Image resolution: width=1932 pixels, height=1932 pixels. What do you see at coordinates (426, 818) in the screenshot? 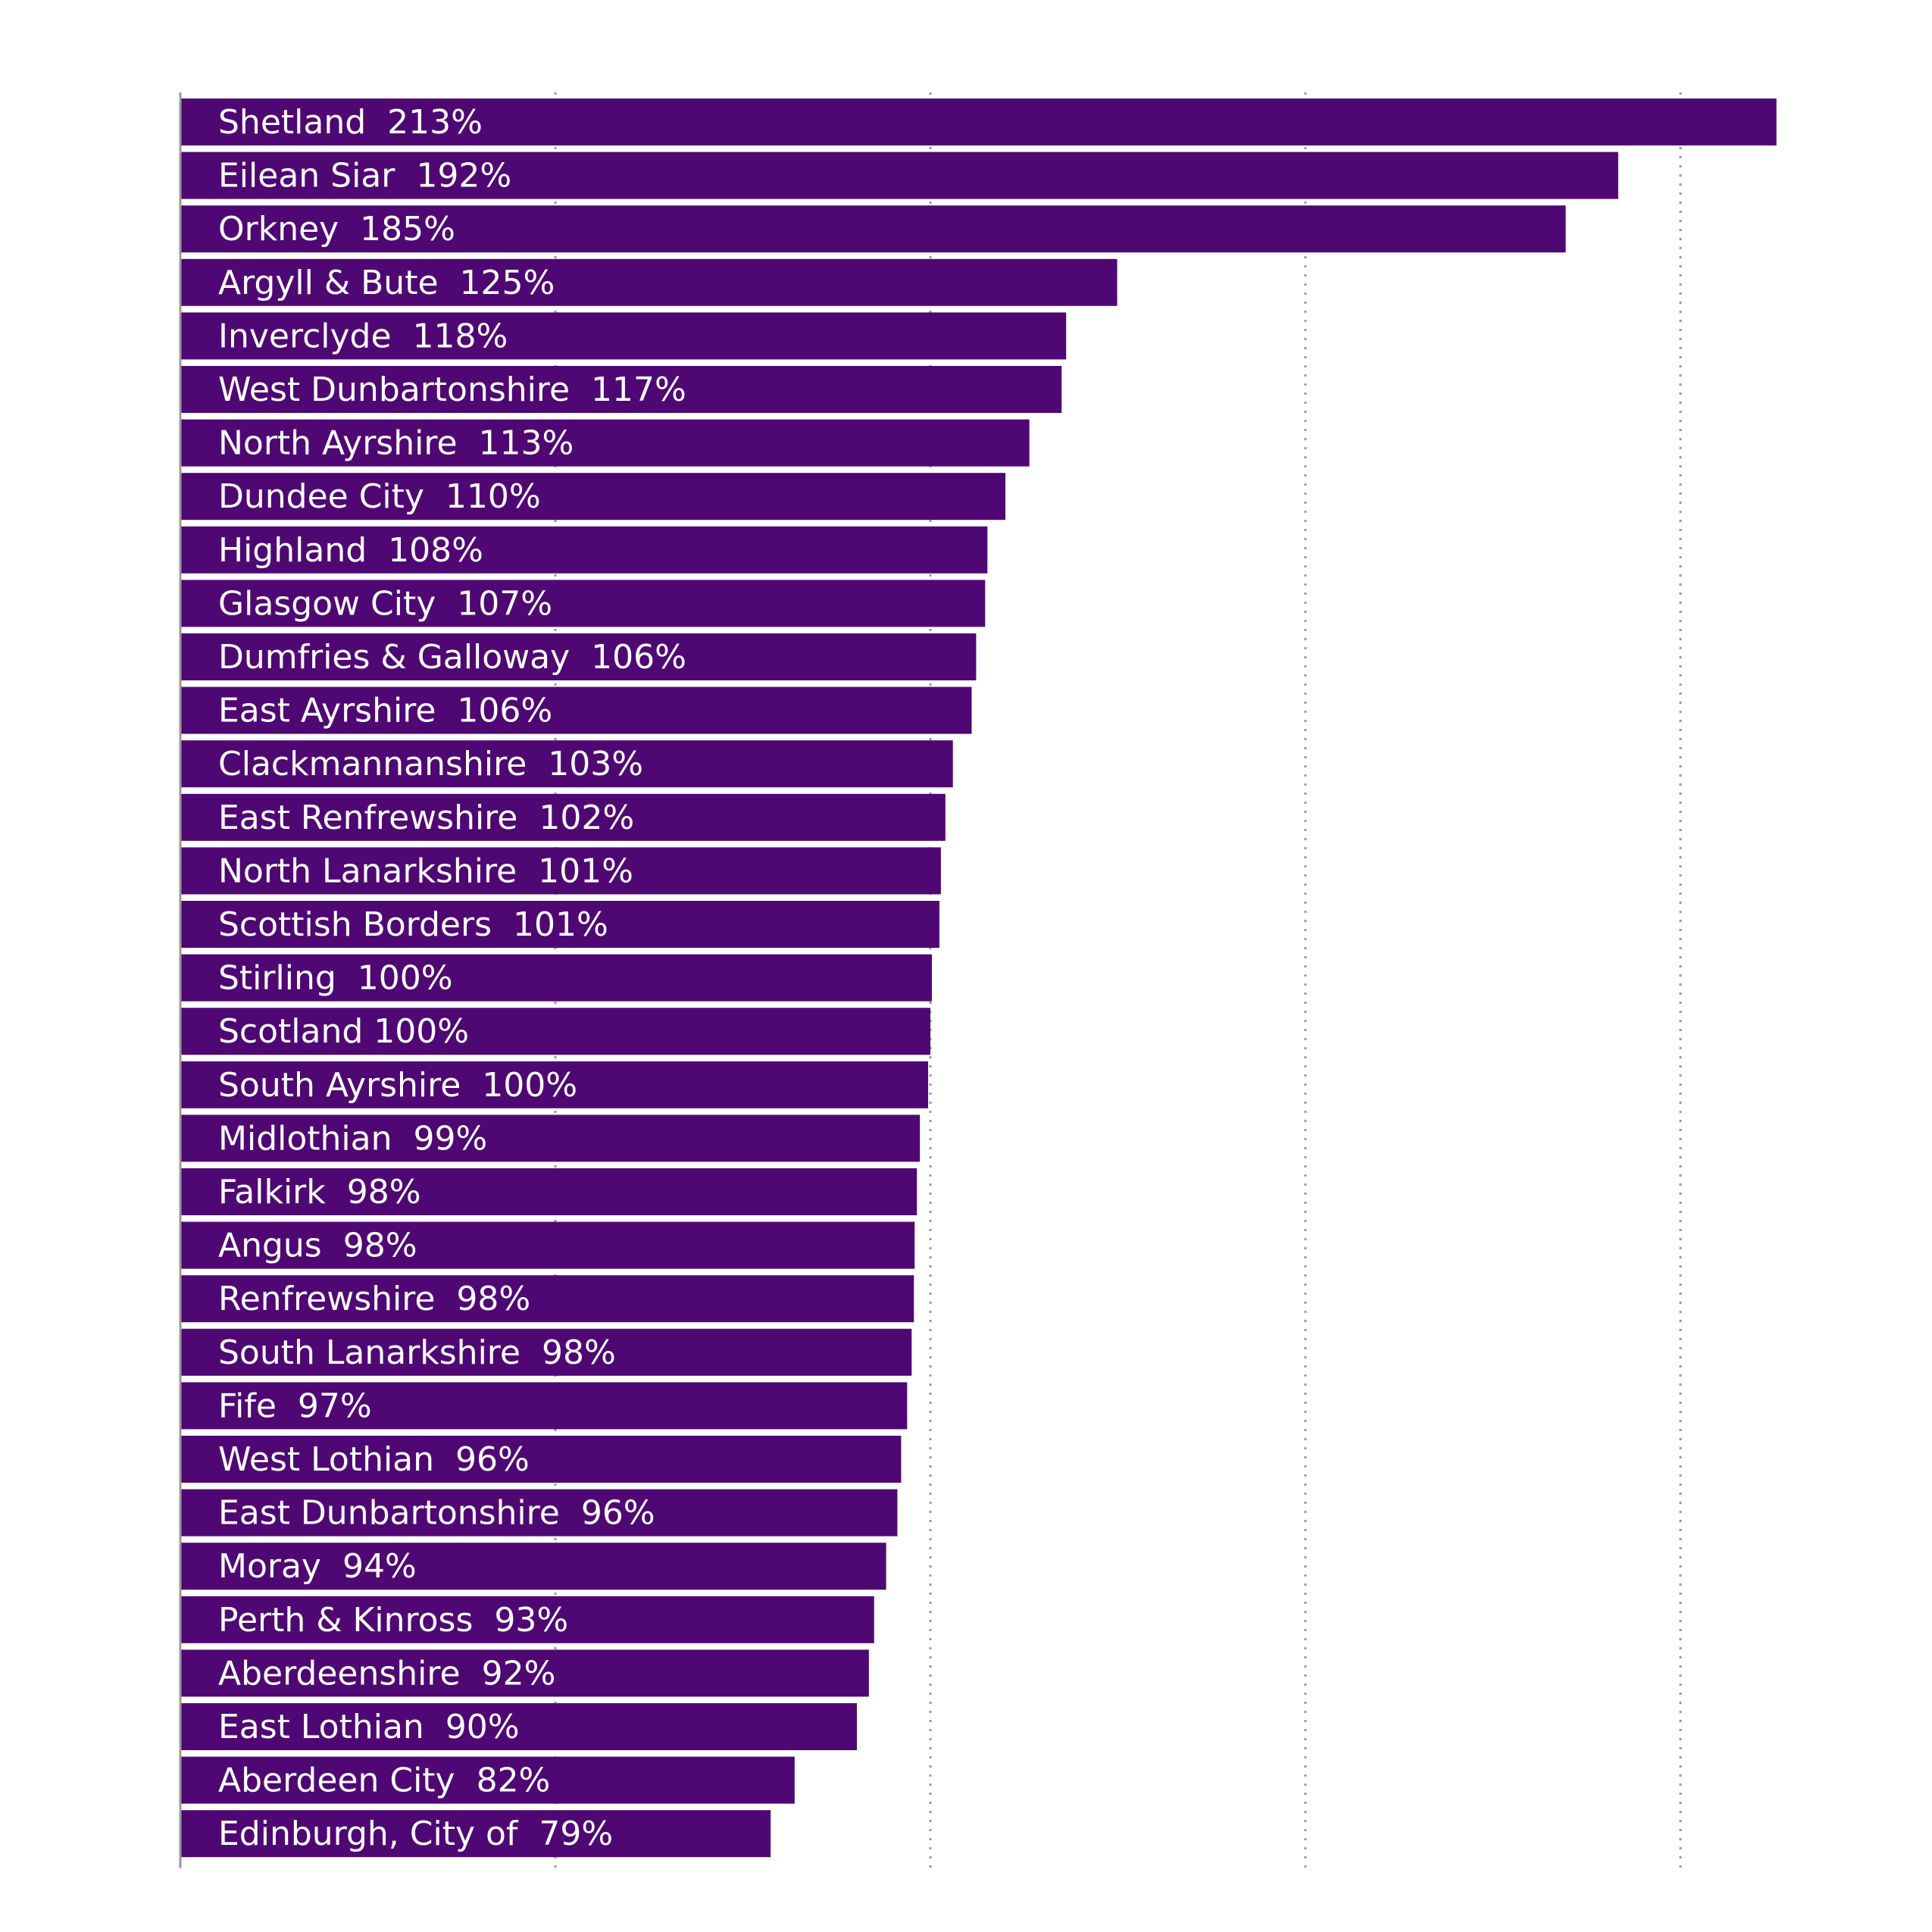
I see `bar-label-13: East Renfrewshire 102%` at bounding box center [426, 818].